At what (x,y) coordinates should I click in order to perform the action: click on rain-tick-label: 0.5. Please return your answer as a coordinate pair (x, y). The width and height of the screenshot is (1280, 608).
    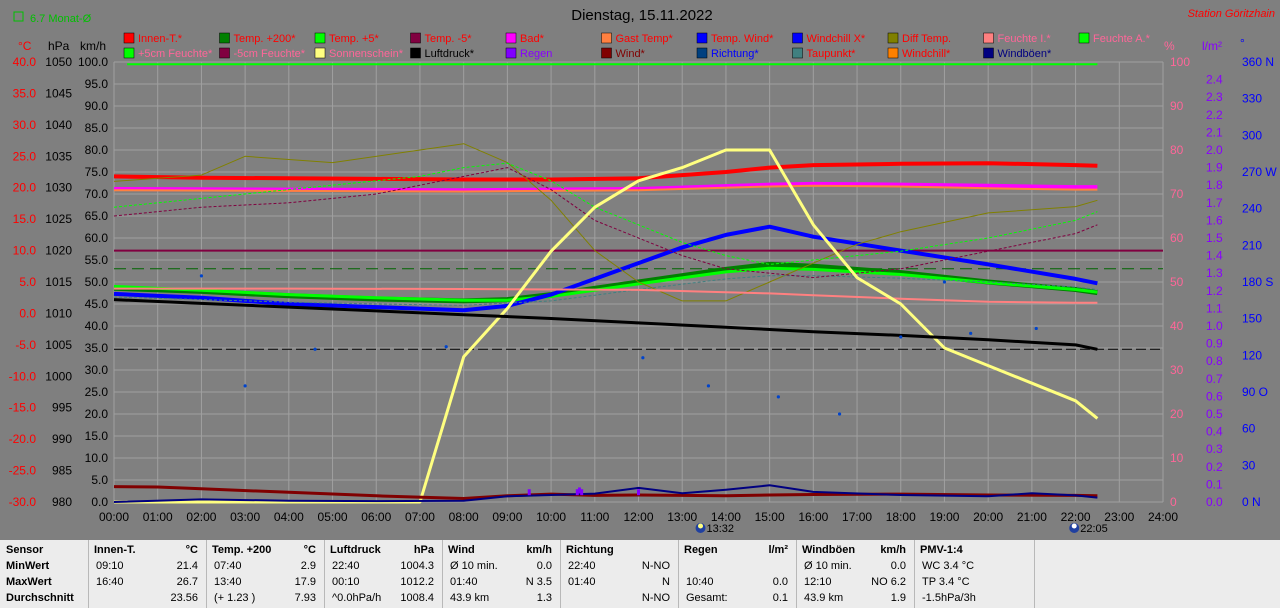
    Looking at the image, I should click on (1214, 414).